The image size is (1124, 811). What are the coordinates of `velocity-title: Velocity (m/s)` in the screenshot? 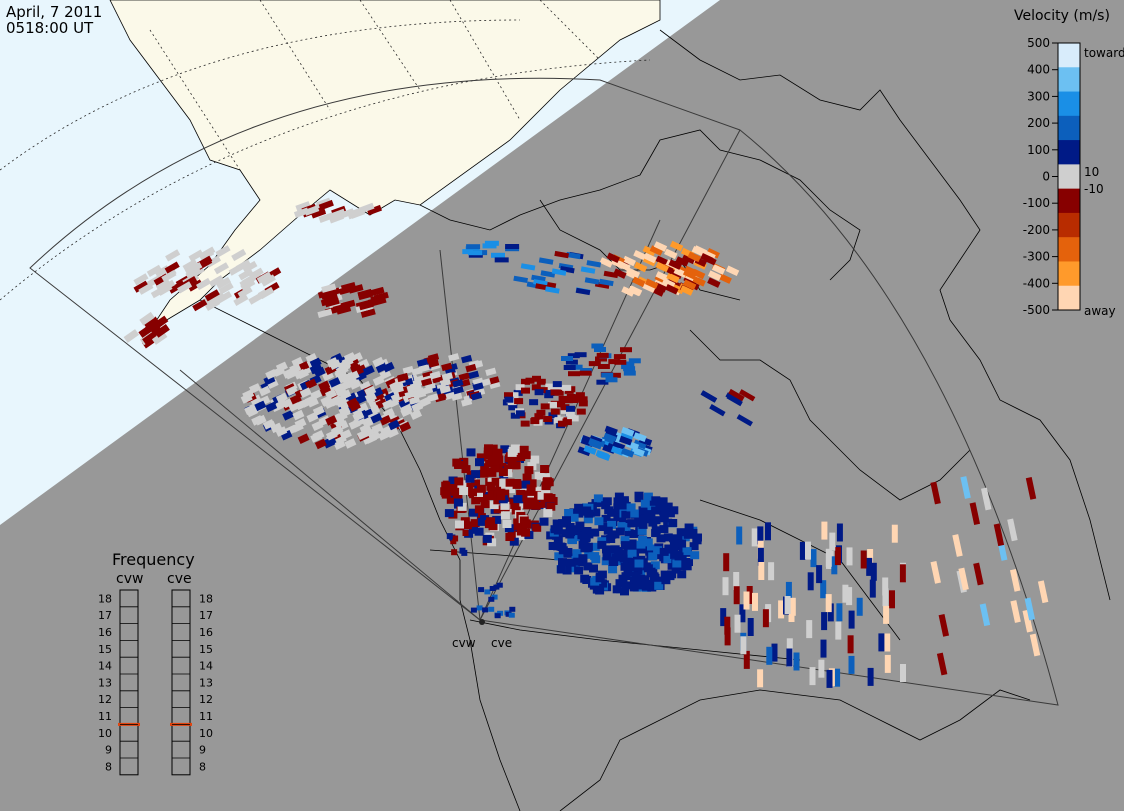 It's located at (1062, 16).